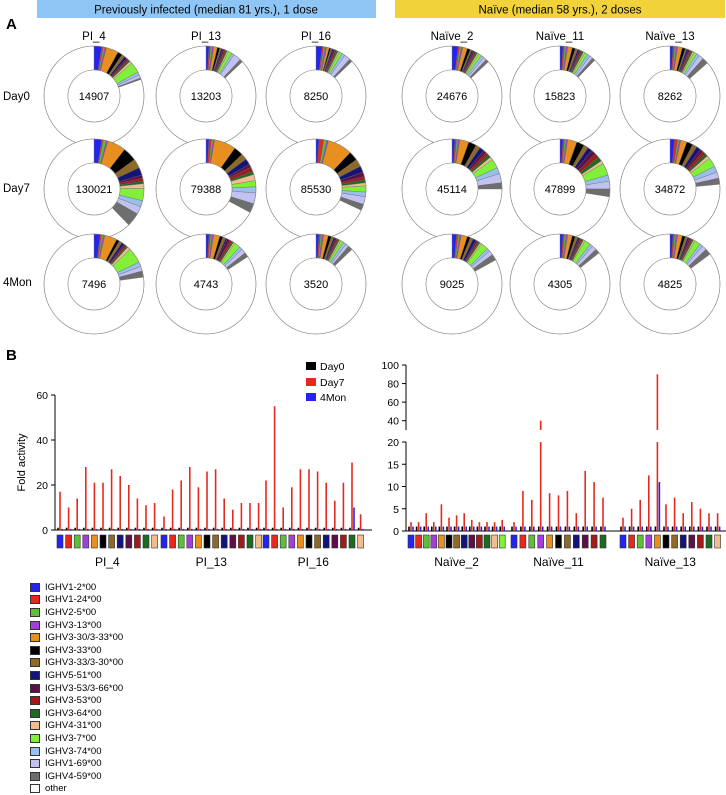 Image resolution: width=726 pixels, height=795 pixels. Describe the element at coordinates (16, 97) in the screenshot. I see `donut-row-label-day0: Day0` at that location.